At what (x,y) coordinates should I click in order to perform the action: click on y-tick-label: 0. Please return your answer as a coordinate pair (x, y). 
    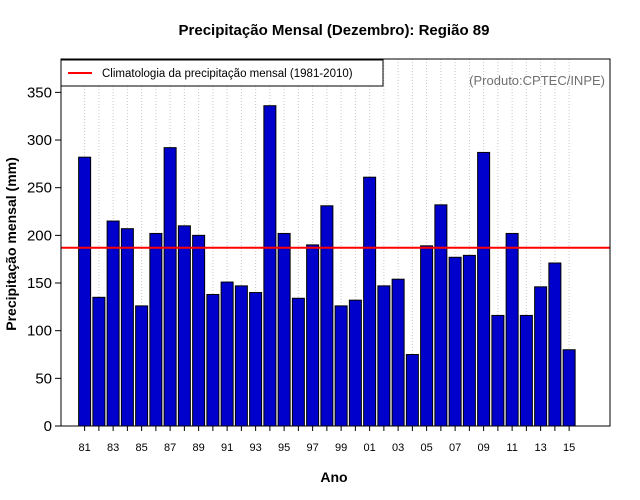
    Looking at the image, I should click on (48, 426).